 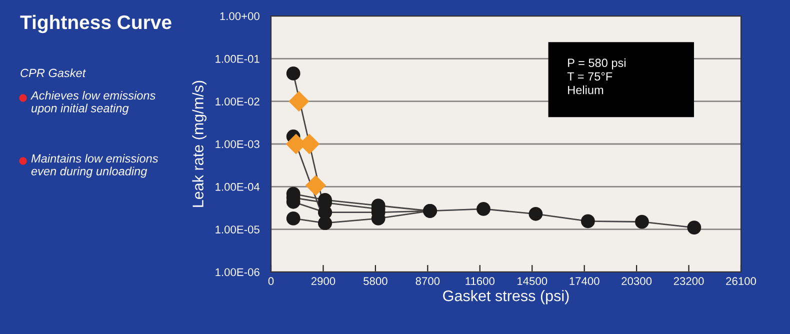 What do you see at coordinates (238, 102) in the screenshot?
I see `y-tick-label: 1.00E-02` at bounding box center [238, 102].